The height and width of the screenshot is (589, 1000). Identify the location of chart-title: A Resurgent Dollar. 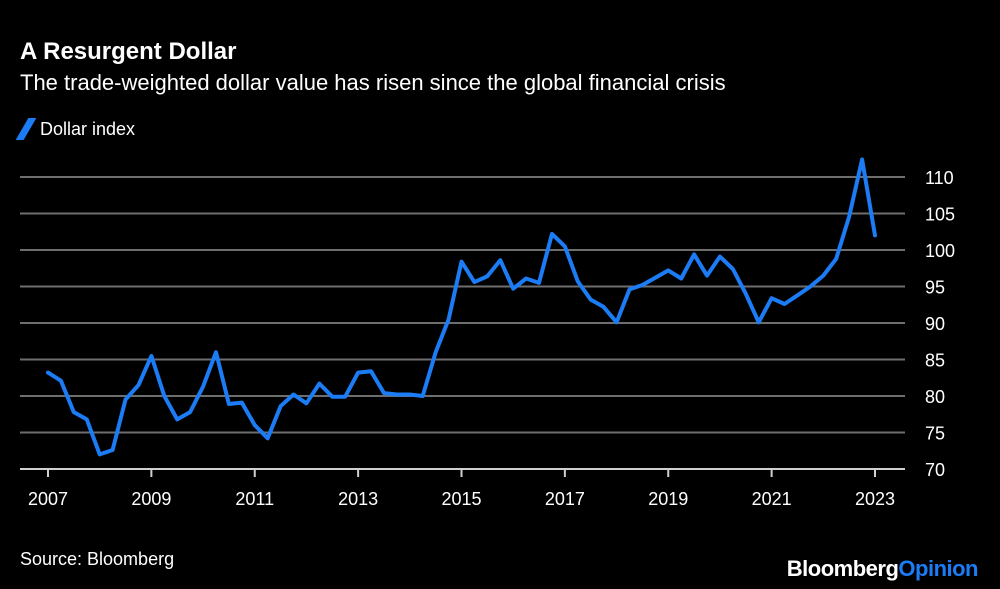
(128, 51).